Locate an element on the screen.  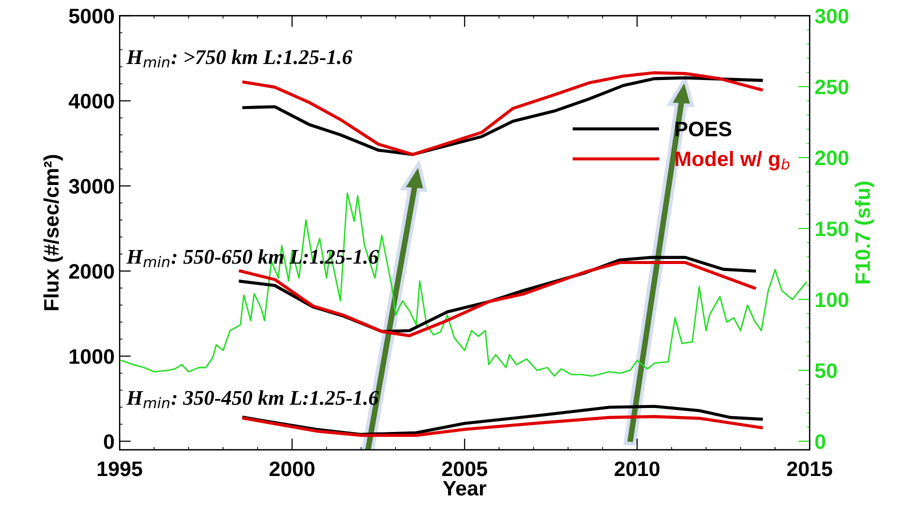
y2-tick-label: 50 is located at coordinates (826, 370).